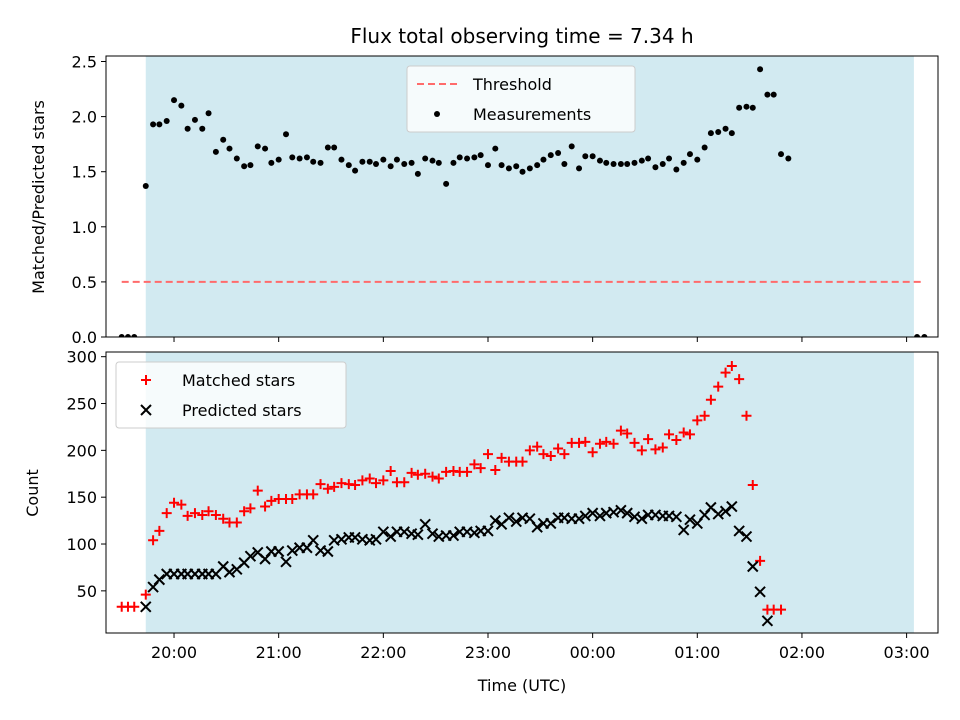  I want to click on y-tick-label: 0.0, so click(84, 337).